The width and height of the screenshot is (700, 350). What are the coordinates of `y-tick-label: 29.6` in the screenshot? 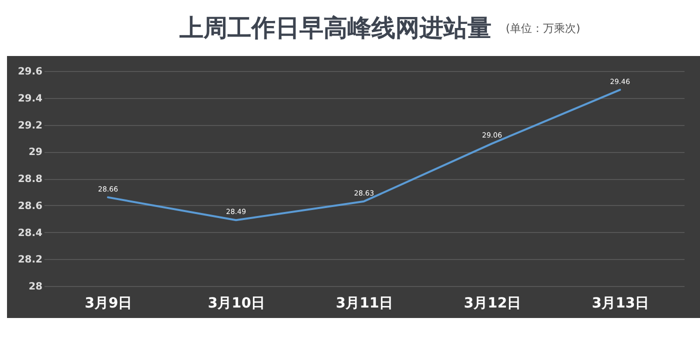 It's located at (30, 72).